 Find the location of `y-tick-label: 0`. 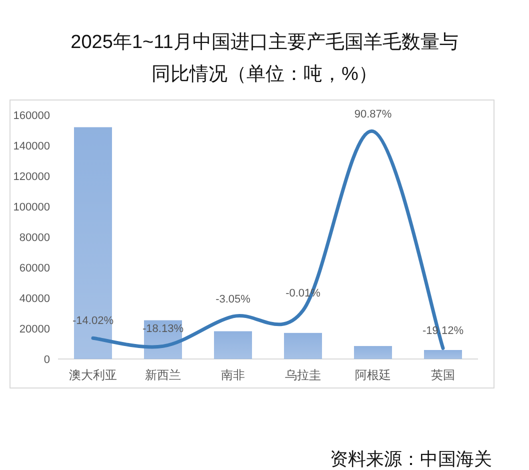

y-tick-label: 0 is located at coordinates (47, 360).